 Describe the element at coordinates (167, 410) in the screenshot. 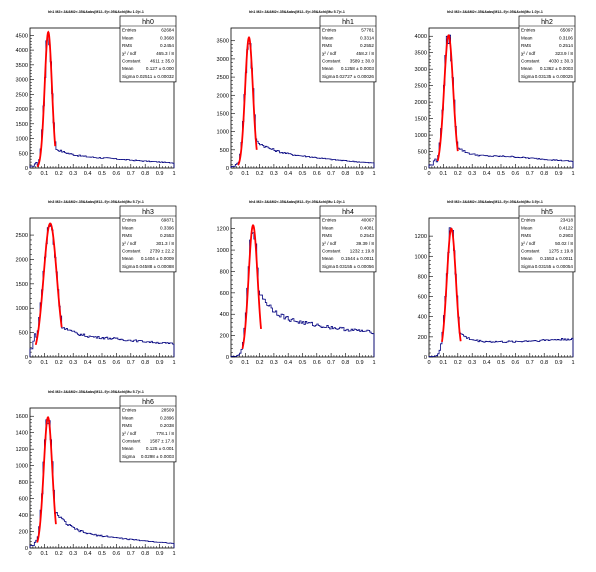

I see `stats-value: 28509` at that location.